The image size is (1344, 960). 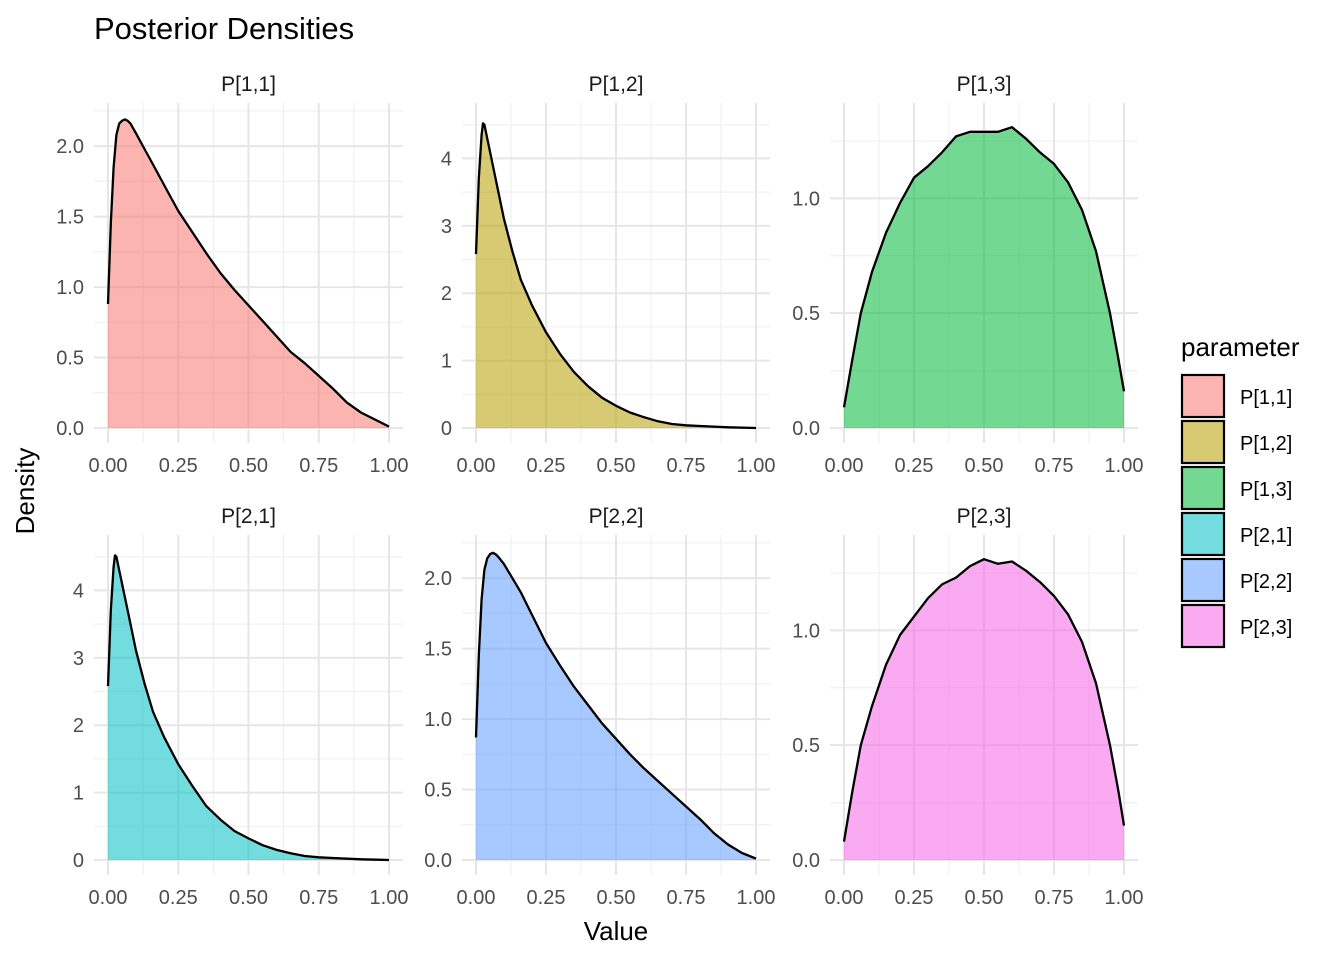 I want to click on legend-item-p-1-2: P[1,2], so click(x=1236, y=442).